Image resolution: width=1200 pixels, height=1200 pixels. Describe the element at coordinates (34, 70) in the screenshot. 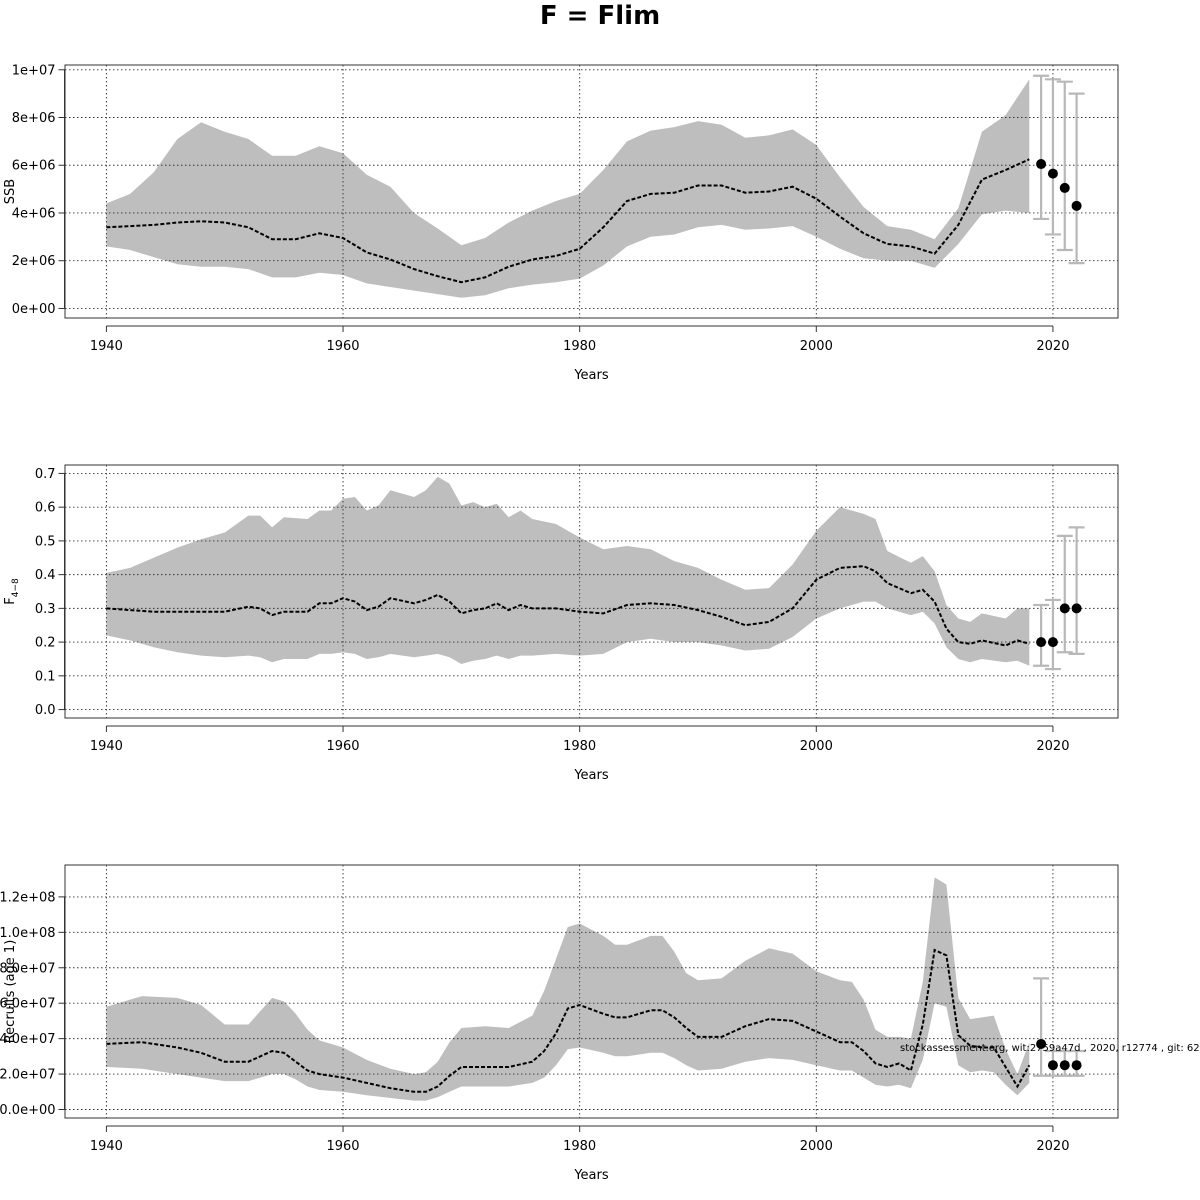

I see `y-tick-label: 1e+07` at that location.